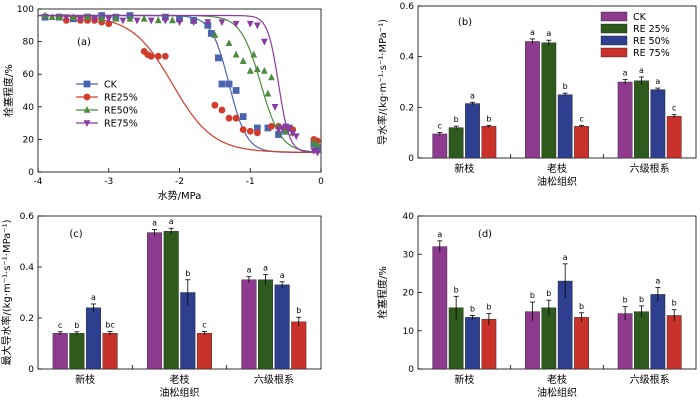 The width and height of the screenshot is (700, 408). What do you see at coordinates (29, 140) in the screenshot?
I see `panel-a-ytick-label: 20` at bounding box center [29, 140].